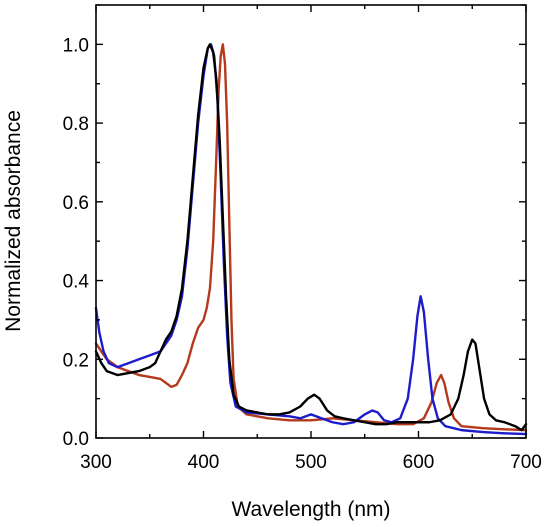 Image resolution: width=550 pixels, height=527 pixels. What do you see at coordinates (76, 439) in the screenshot?
I see `y-tick-label-0: 0.0` at bounding box center [76, 439].